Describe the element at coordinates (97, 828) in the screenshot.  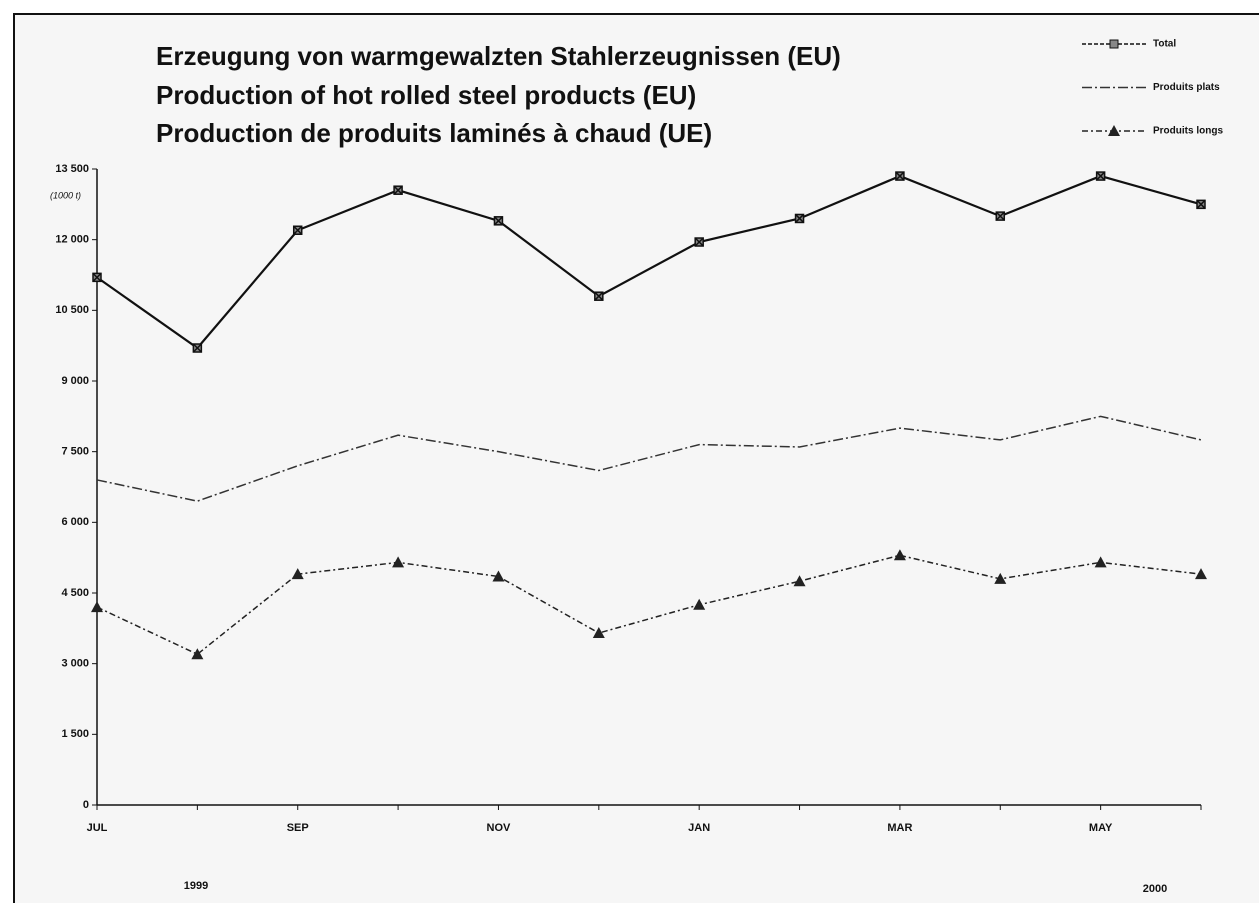
I see `x-tick-label: JUL` at that location.